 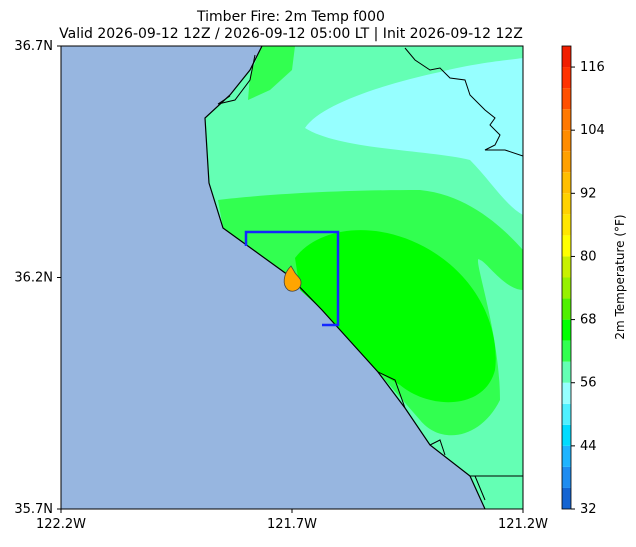 I want to click on fire-icon, so click(x=292, y=278).